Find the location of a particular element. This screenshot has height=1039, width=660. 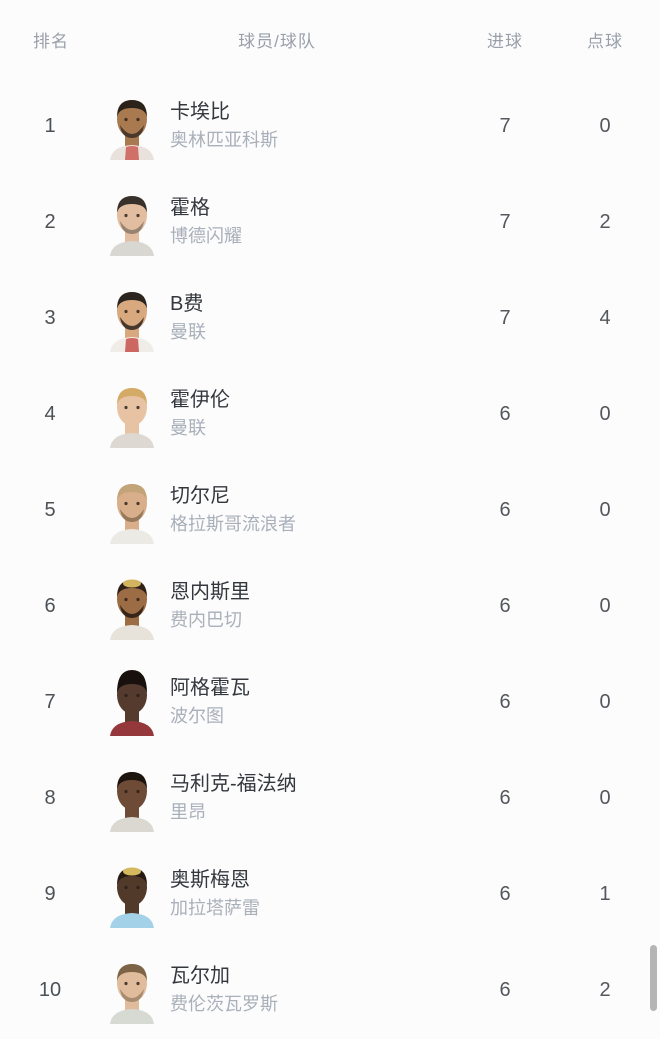

team-name: 加拉塔萨雷 is located at coordinates (215, 908).